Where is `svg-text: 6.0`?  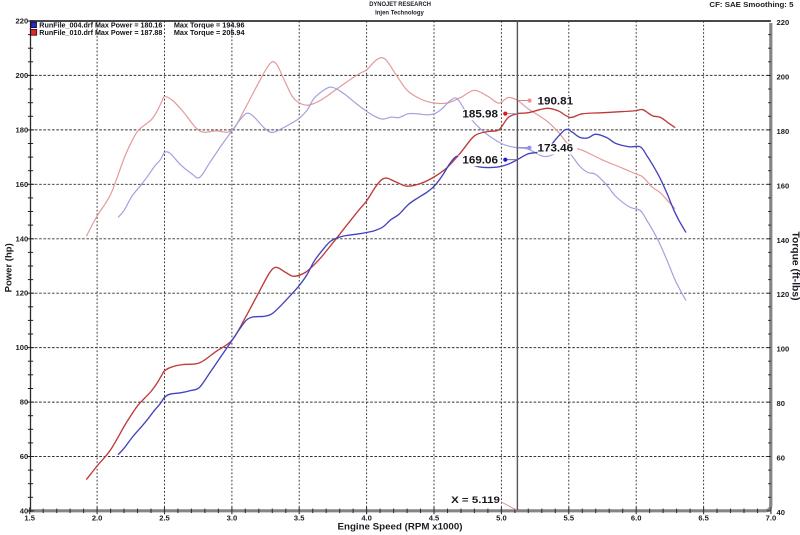 svg-text: 6.0 is located at coordinates (636, 517).